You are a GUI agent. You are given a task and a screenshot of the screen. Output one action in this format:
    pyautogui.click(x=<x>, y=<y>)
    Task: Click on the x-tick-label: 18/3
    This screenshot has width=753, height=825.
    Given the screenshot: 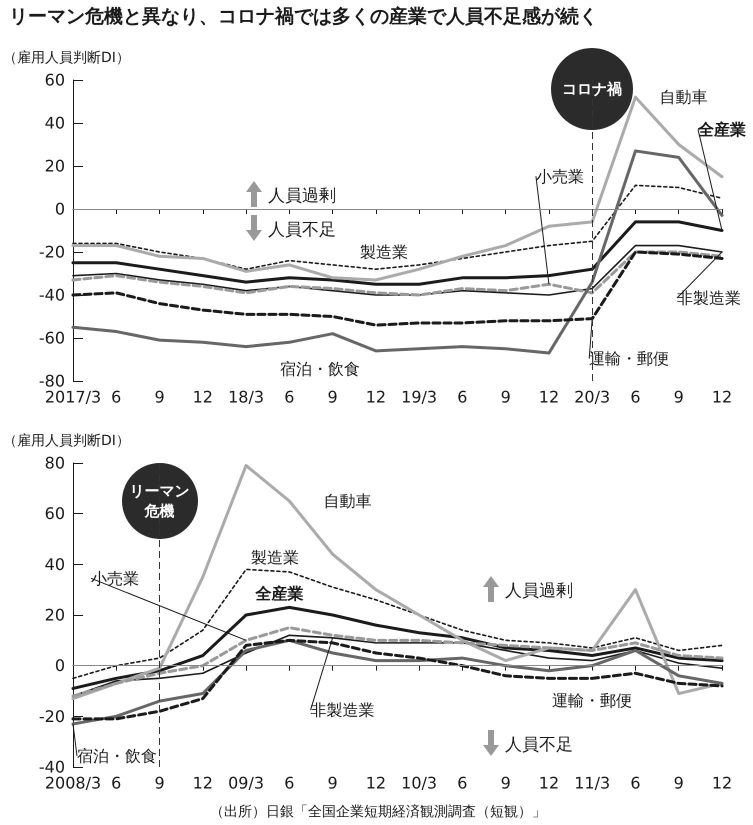 What is the action you would take?
    pyautogui.click(x=246, y=397)
    